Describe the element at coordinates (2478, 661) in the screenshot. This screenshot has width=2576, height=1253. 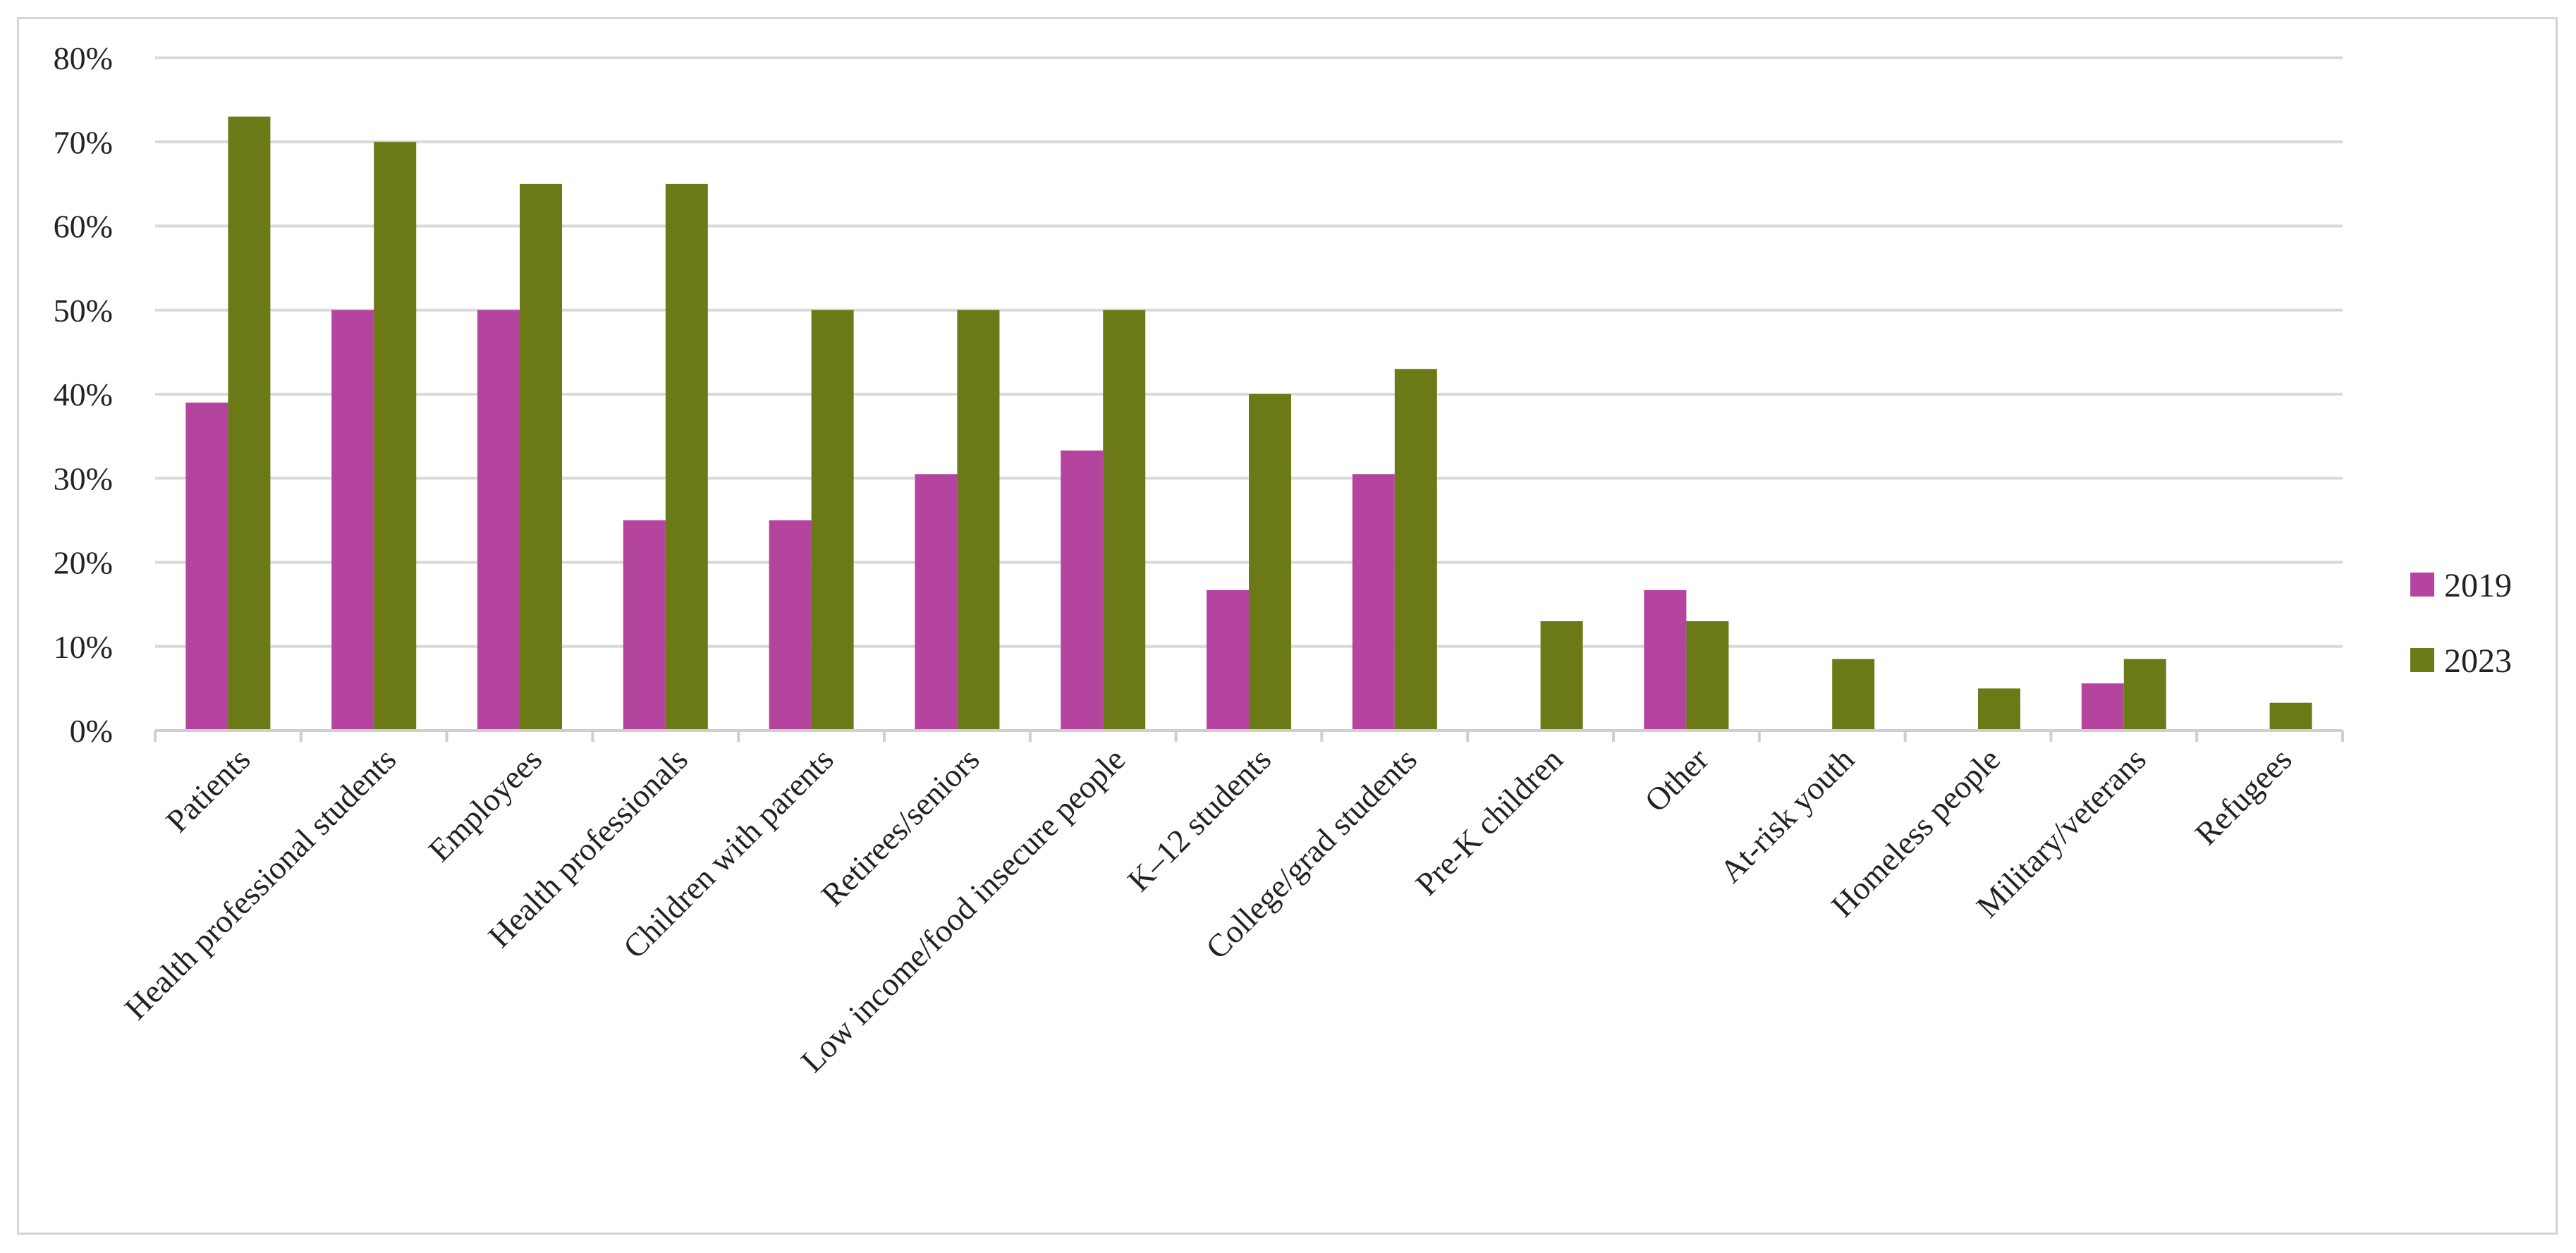
I see `legend-label-2023: 2023` at that location.